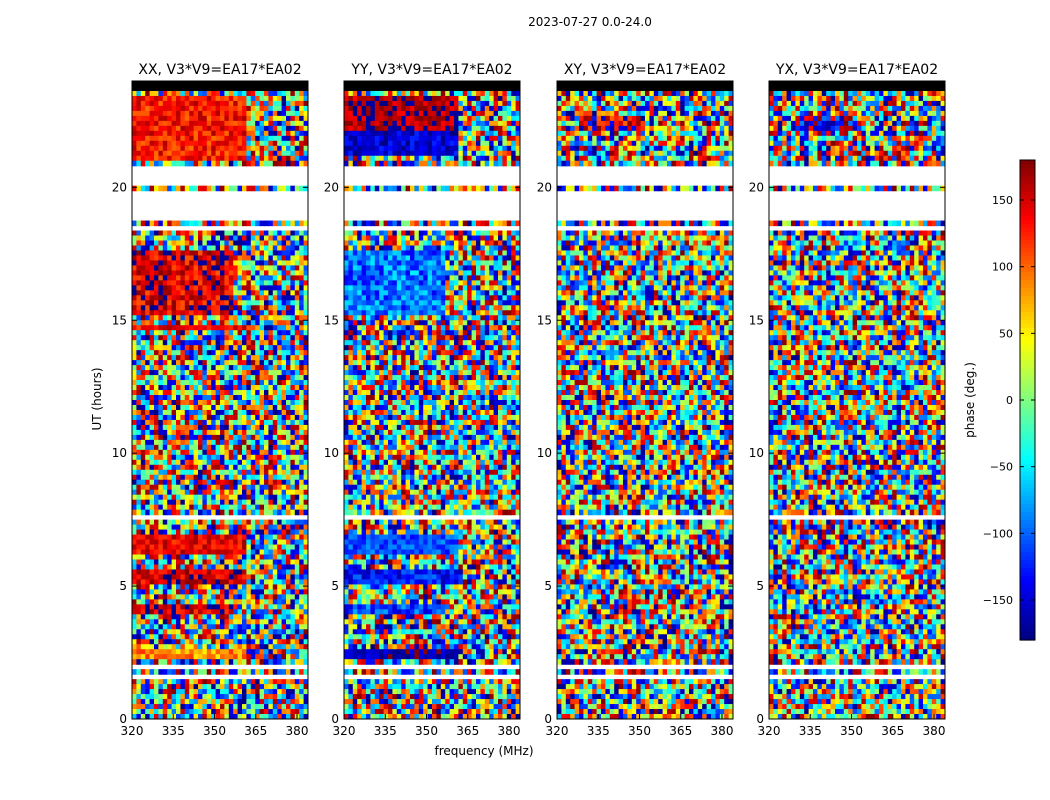 This screenshot has height=800, width=1050. What do you see at coordinates (760, 586) in the screenshot?
I see `y-tick-label: 5` at bounding box center [760, 586].